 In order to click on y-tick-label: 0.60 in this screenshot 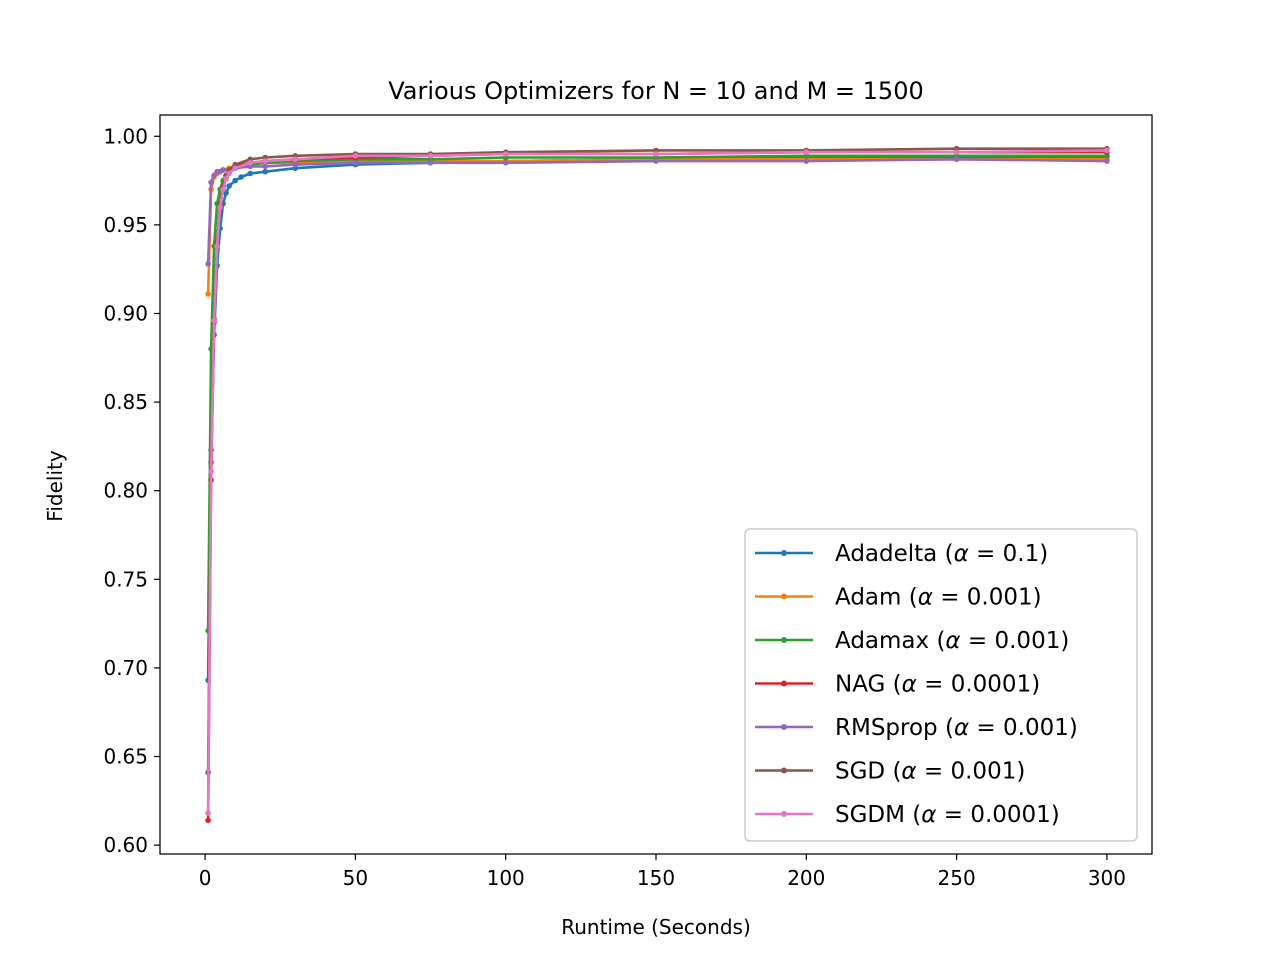, I will do `click(125, 845)`.